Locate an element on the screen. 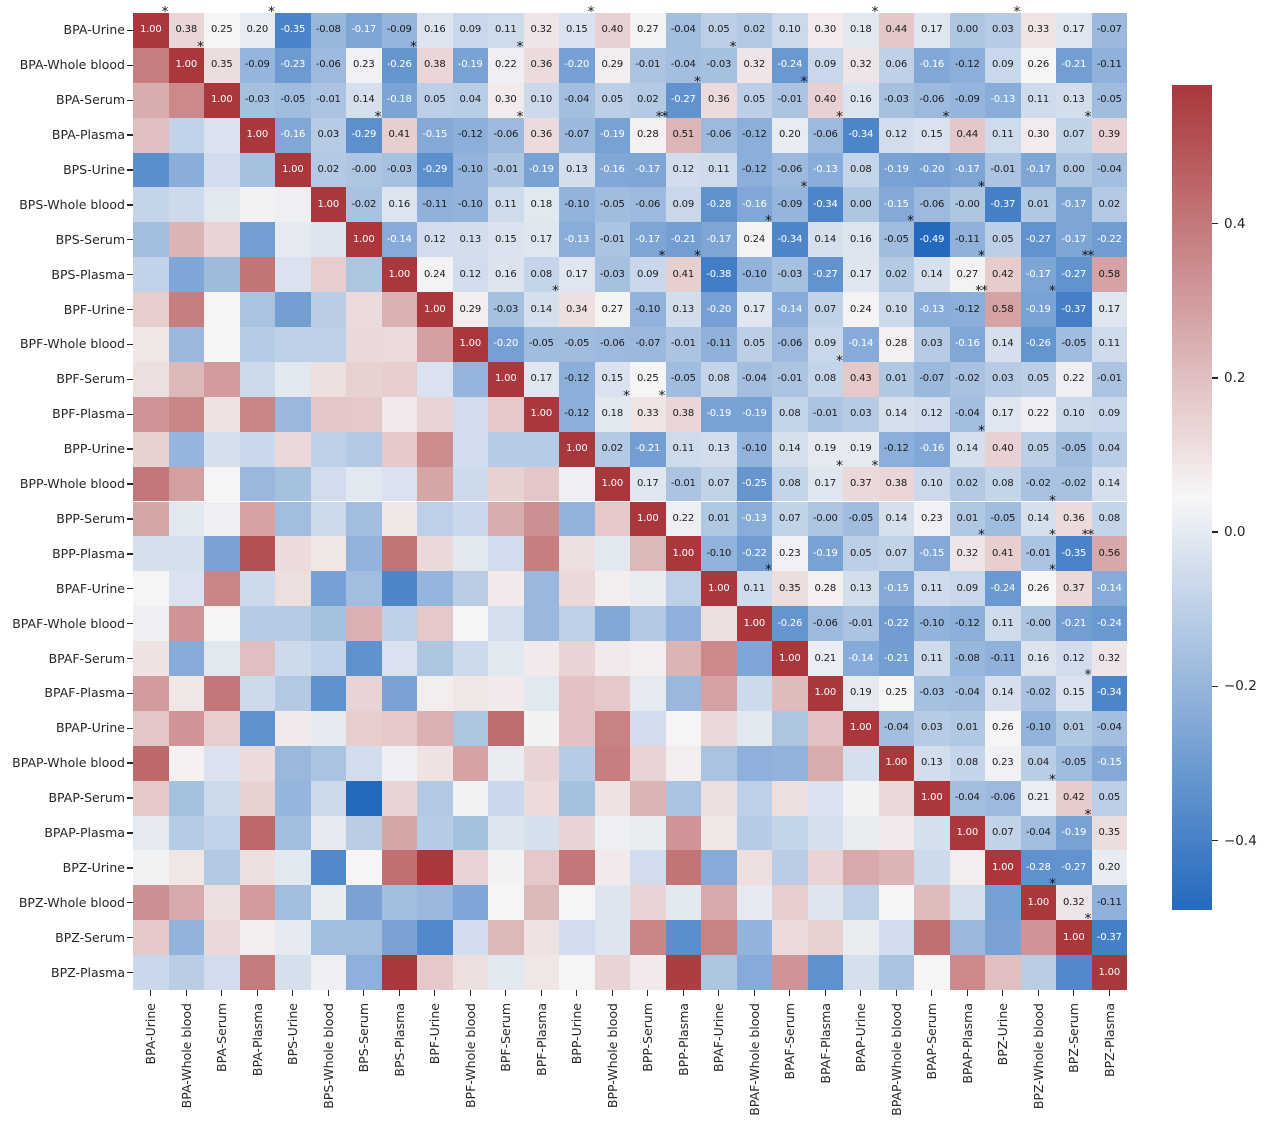  heatmap-cell: 0.27 is located at coordinates (967, 275).